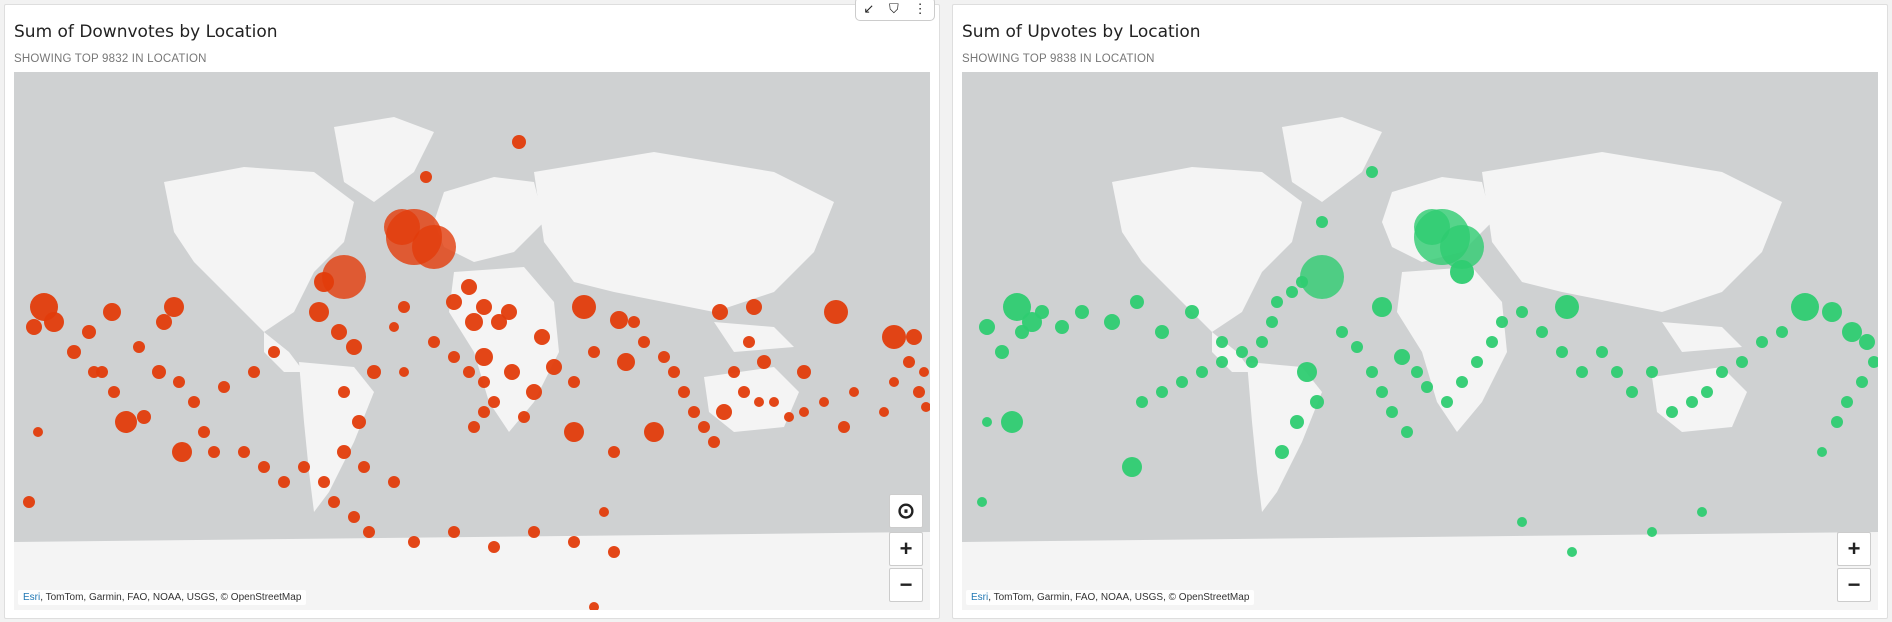 This screenshot has width=1892, height=622. Describe the element at coordinates (1854, 549) in the screenshot. I see `zoom-in-button: +` at that location.